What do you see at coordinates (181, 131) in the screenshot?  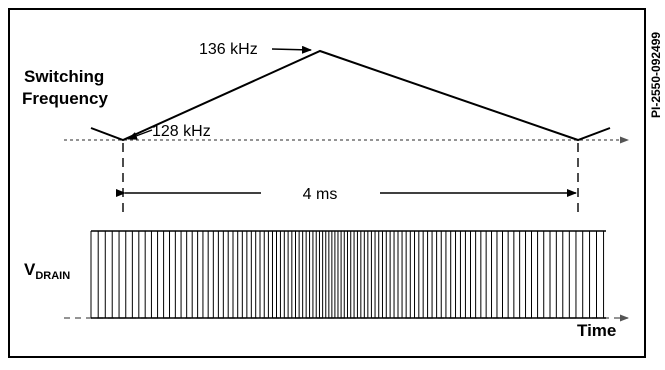 I see `base-frequency-label: 128 kHz` at bounding box center [181, 131].